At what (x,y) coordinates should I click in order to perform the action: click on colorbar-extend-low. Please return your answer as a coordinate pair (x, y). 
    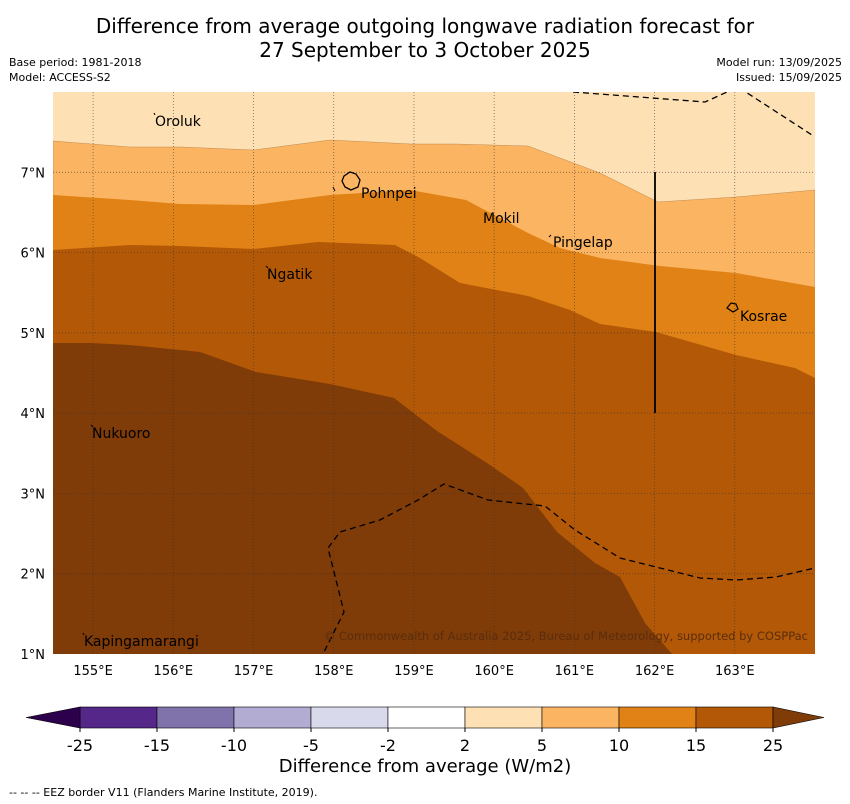
    Looking at the image, I should click on (53, 717).